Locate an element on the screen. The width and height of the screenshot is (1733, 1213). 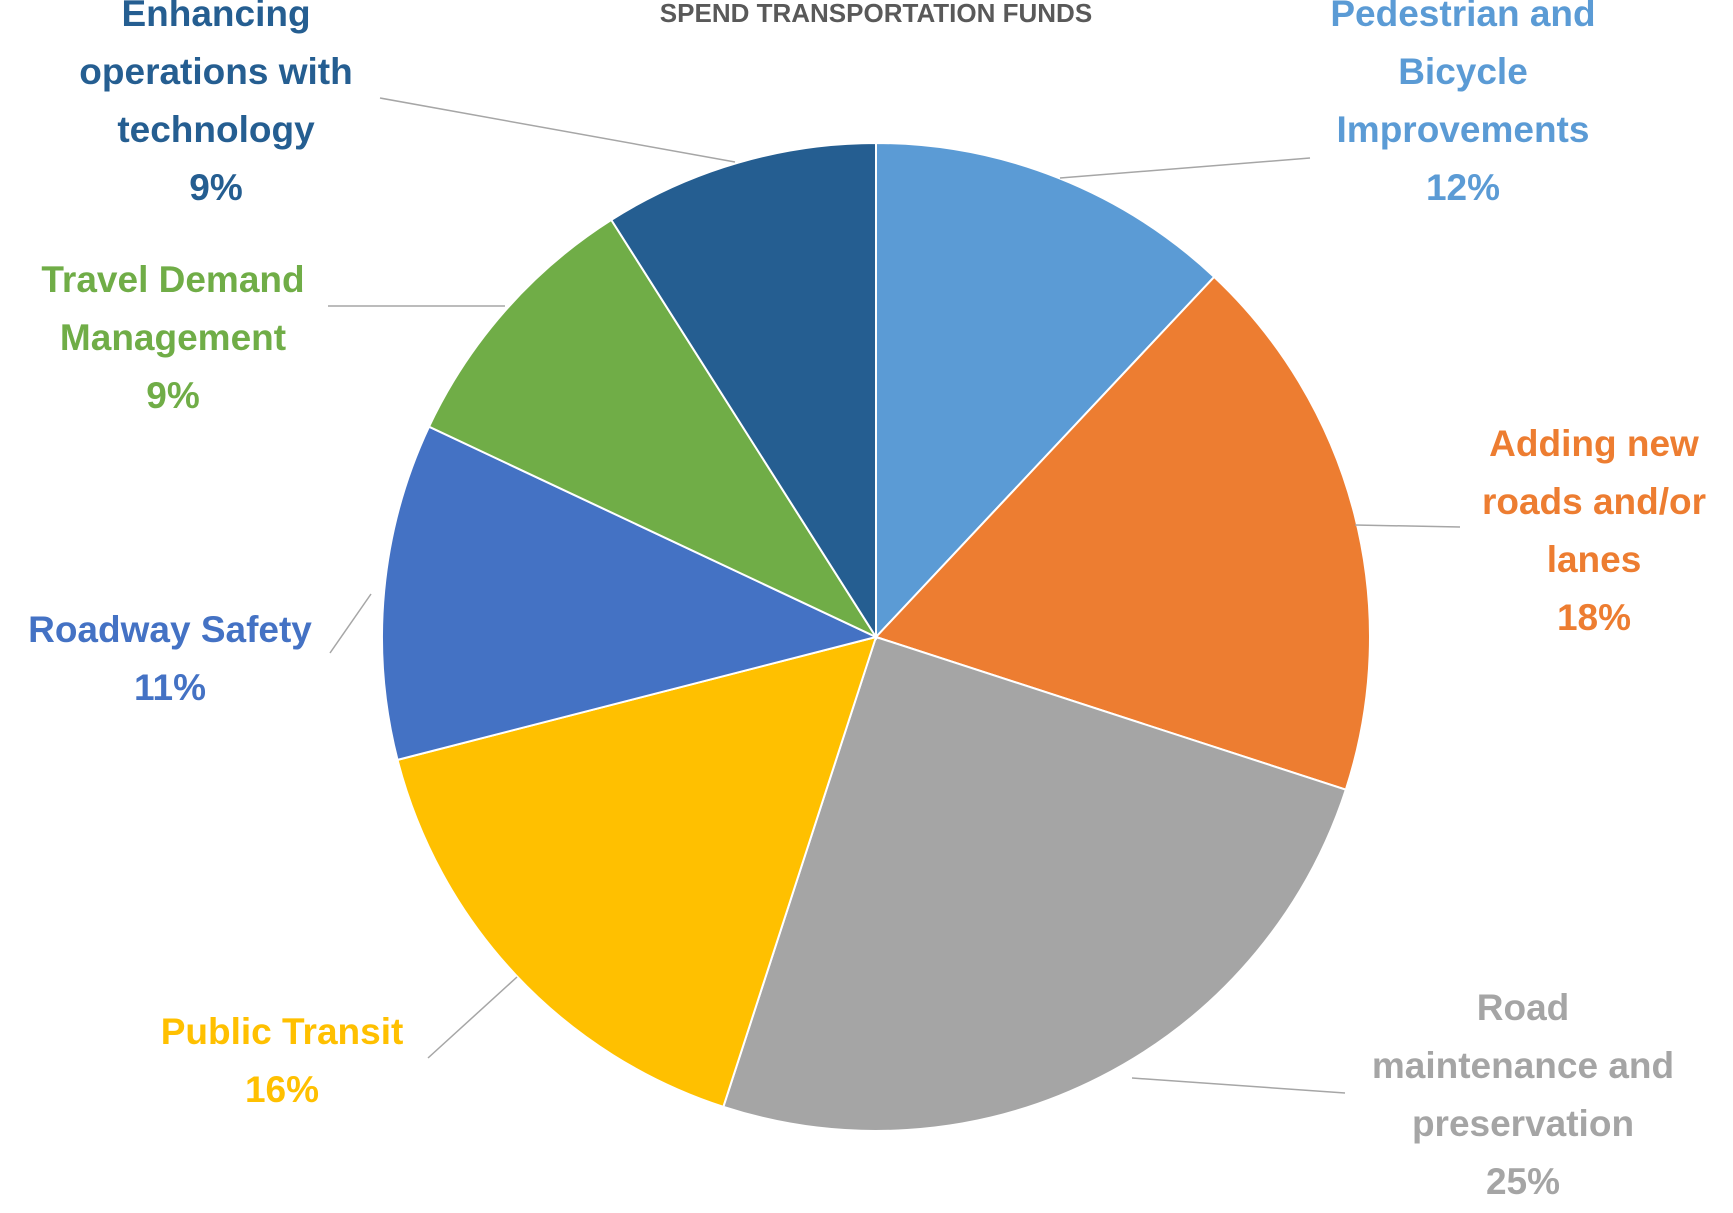
data-label-travel-demand-management: Travel Demand Management 9% is located at coordinates (172, 337).